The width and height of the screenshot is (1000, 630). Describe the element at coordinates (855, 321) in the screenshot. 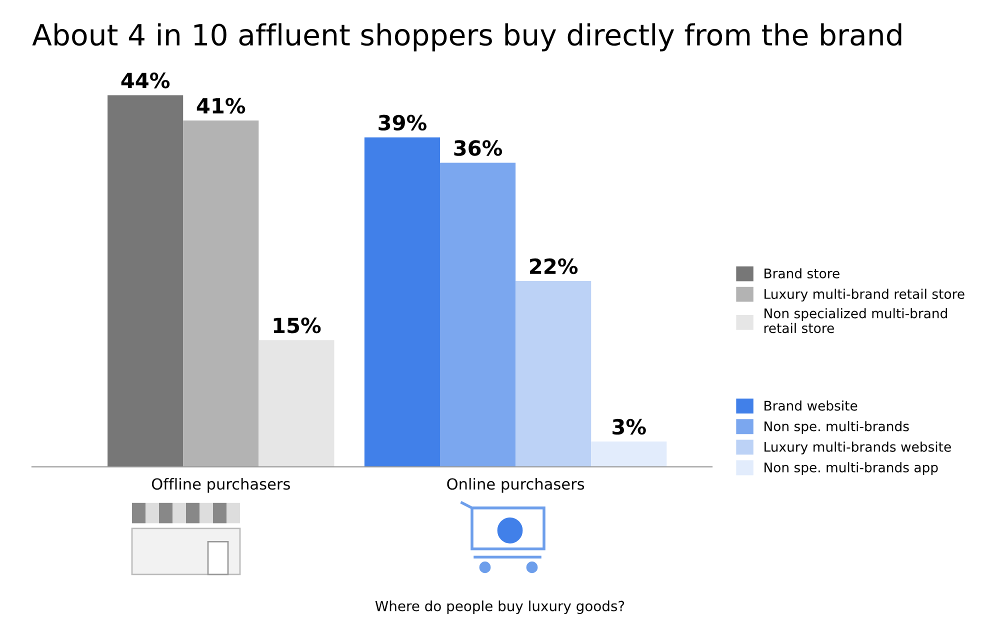

I see `legend-label: Non specialized multi-brand retail store` at that location.